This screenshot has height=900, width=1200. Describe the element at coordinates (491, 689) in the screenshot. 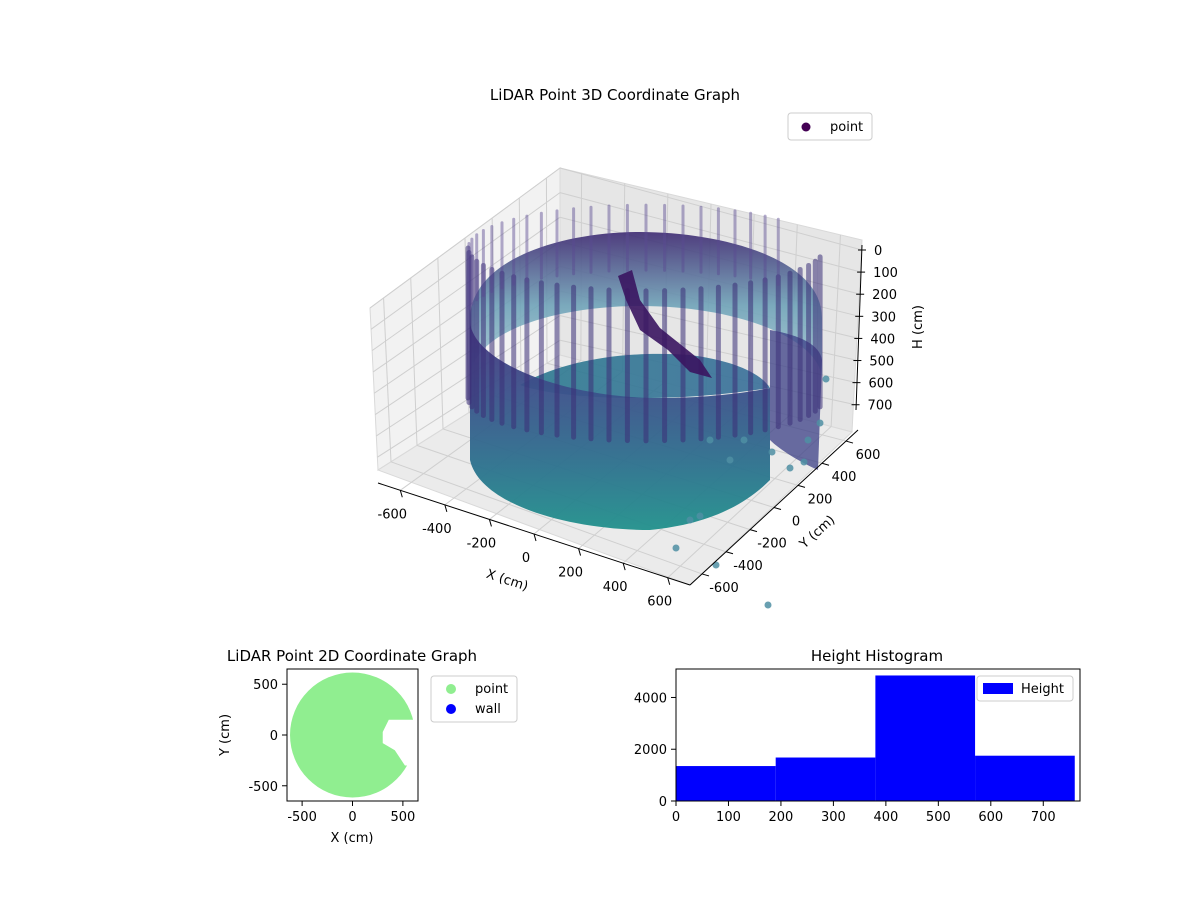

I see `legend-2d-point-label: point` at that location.